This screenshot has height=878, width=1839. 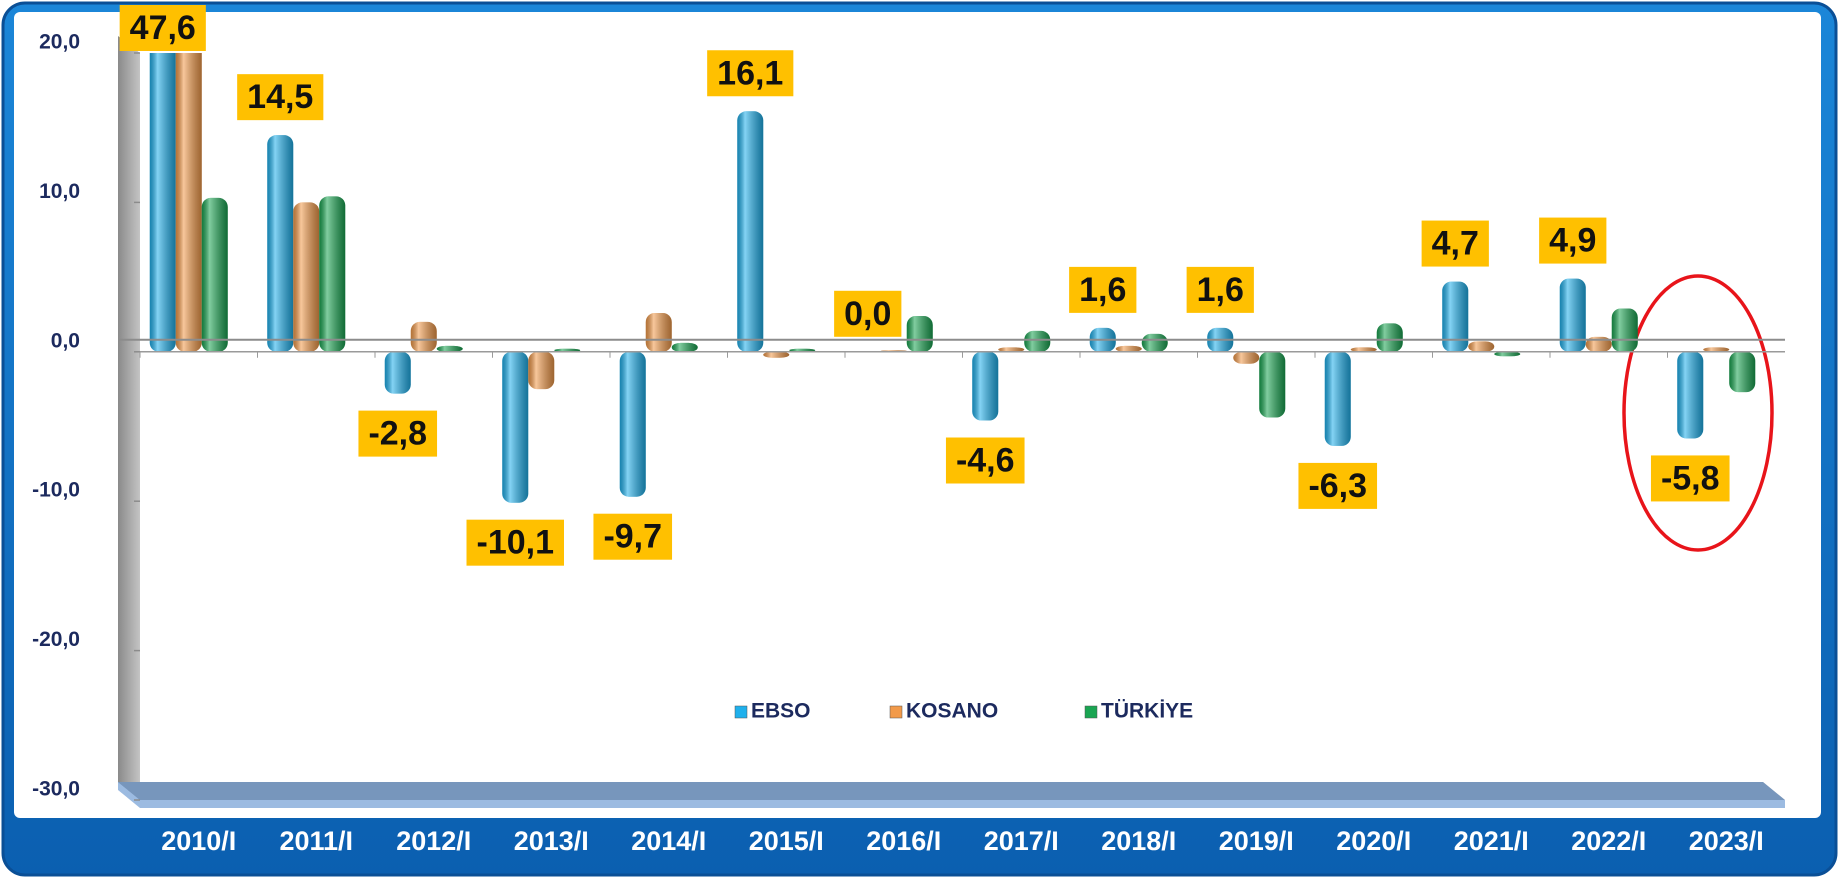 I want to click on y-tick-label: -20,0, so click(x=56, y=639).